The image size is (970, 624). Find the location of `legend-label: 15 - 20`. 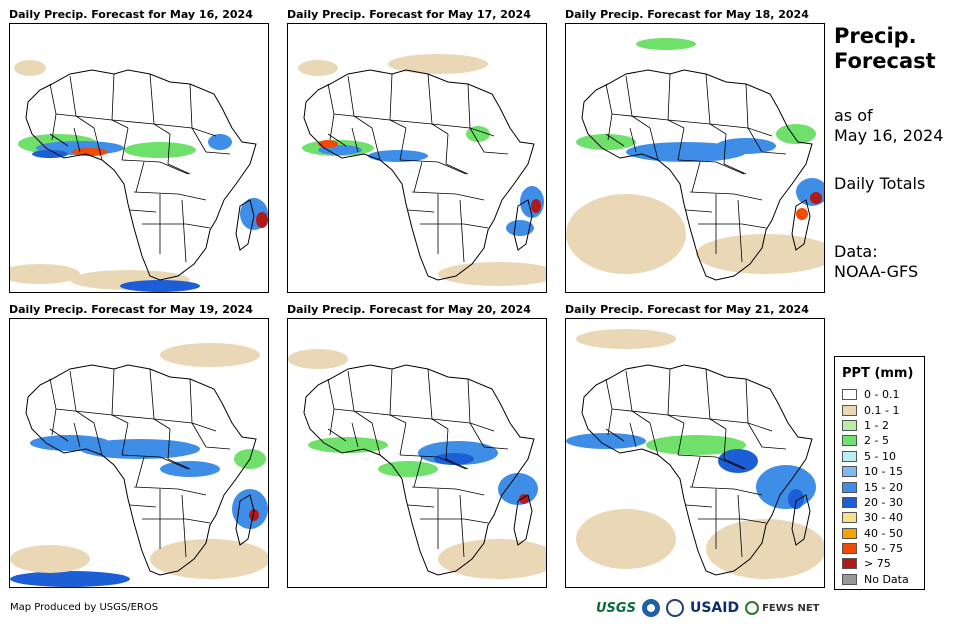

legend-label: 15 - 20 is located at coordinates (883, 487).